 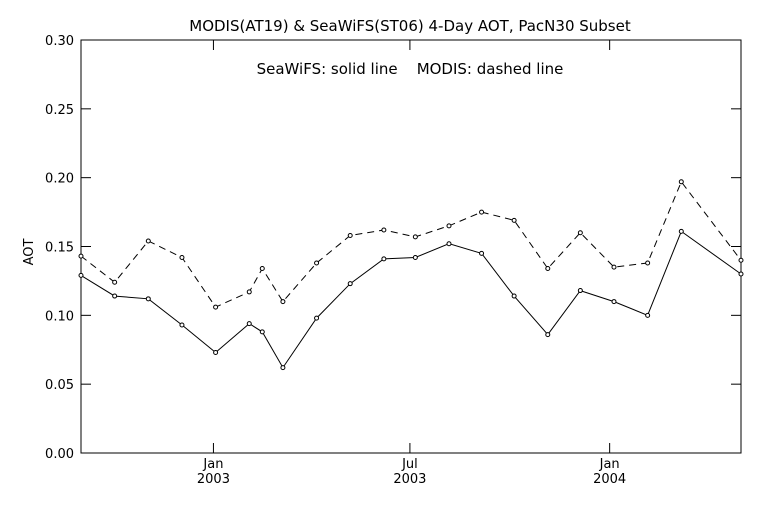 I want to click on x-tick-label-year: 2004, so click(x=609, y=479).